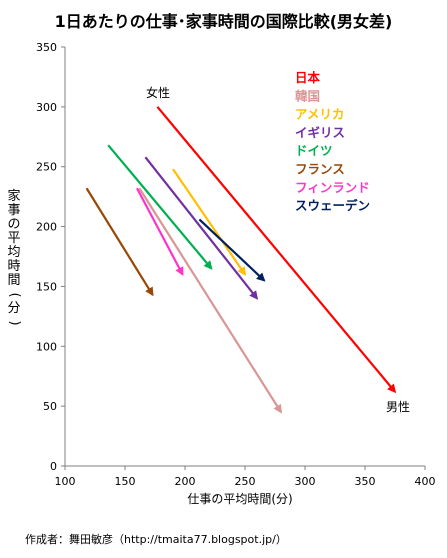 The image size is (447, 558). What do you see at coordinates (14, 224) in the screenshot?
I see `y-axis-label-char: の` at bounding box center [14, 224].